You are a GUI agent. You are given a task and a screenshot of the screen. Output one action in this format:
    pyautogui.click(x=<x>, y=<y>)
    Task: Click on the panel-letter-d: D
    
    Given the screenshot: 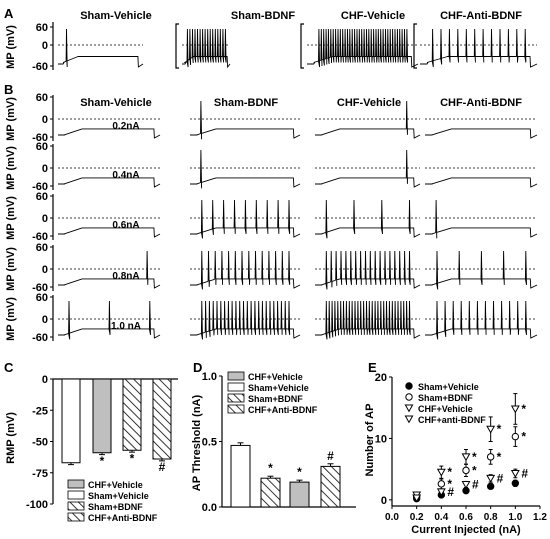 What is the action you would take?
    pyautogui.click(x=197, y=367)
    